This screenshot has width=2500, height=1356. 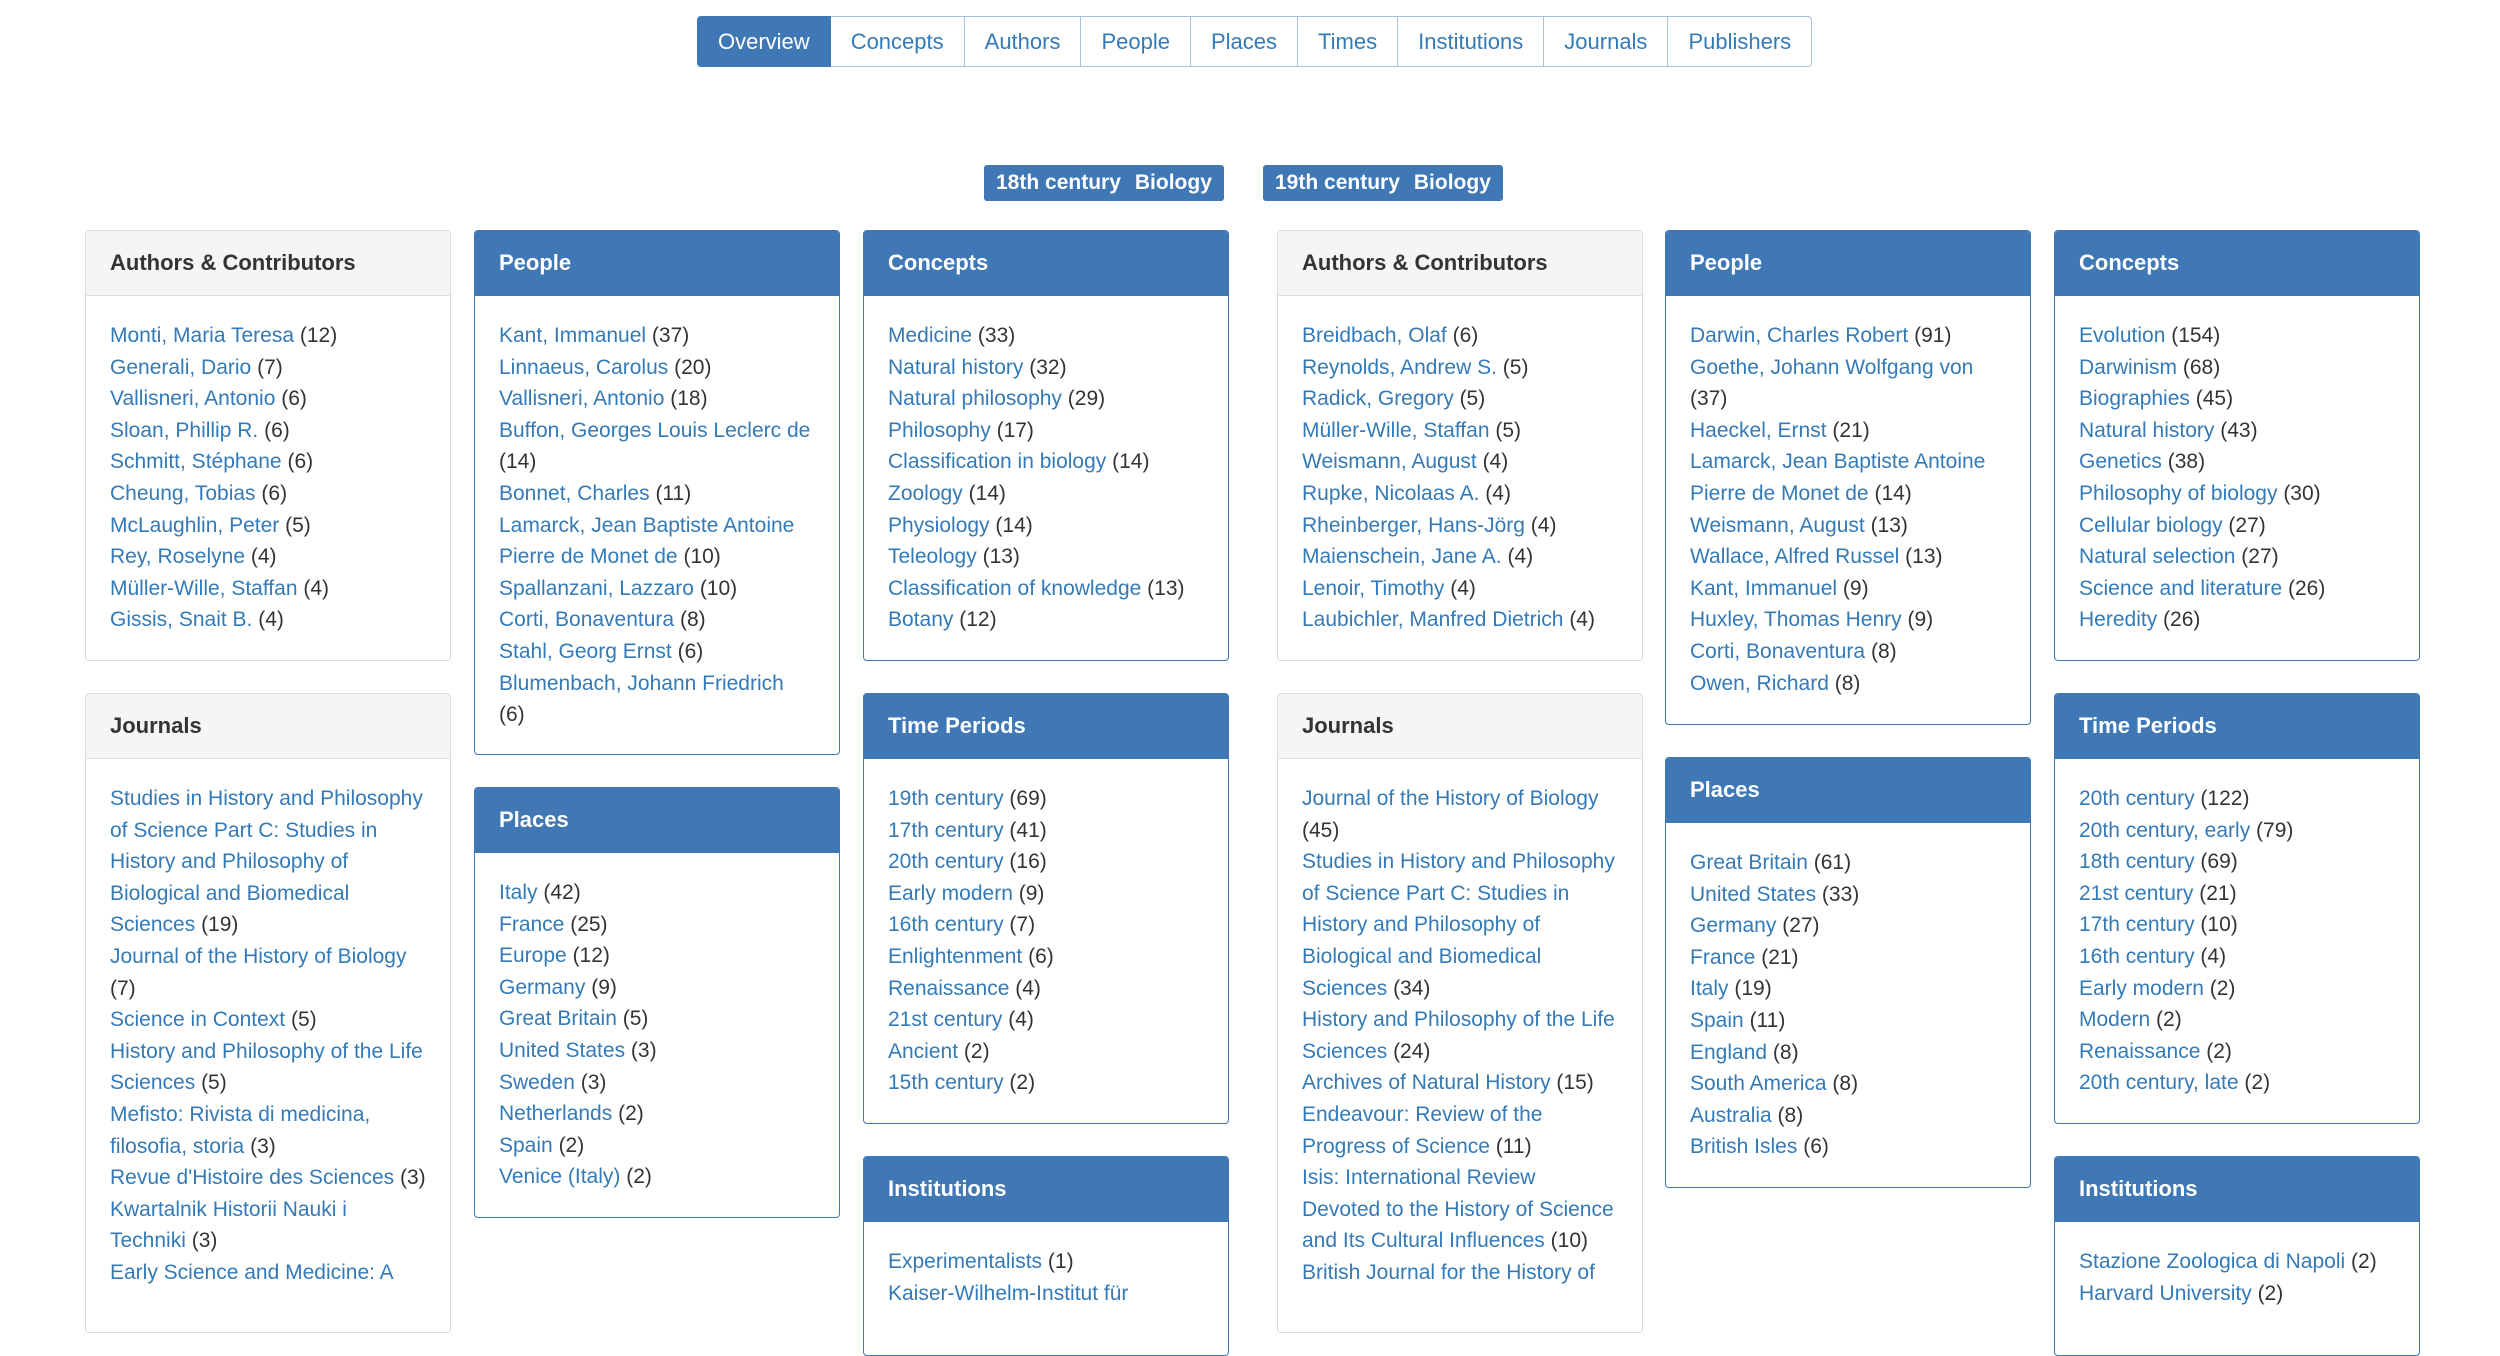 I want to click on item-link: Australia, so click(x=1731, y=1115).